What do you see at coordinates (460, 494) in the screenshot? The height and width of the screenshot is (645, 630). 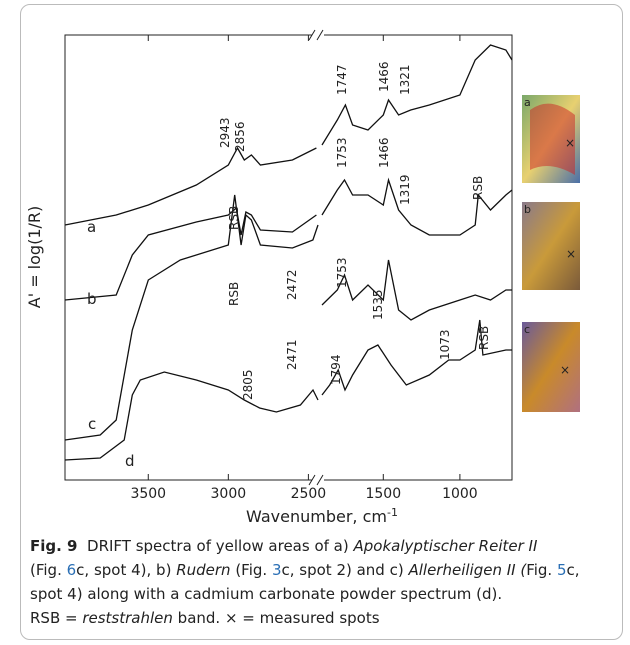 I see `x-tick-label: 1000` at bounding box center [460, 494].